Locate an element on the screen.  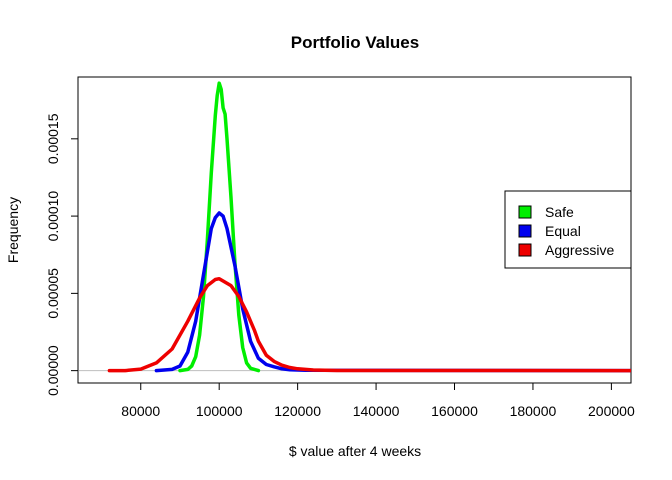
legend-swatch-aggressive is located at coordinates (525, 250).